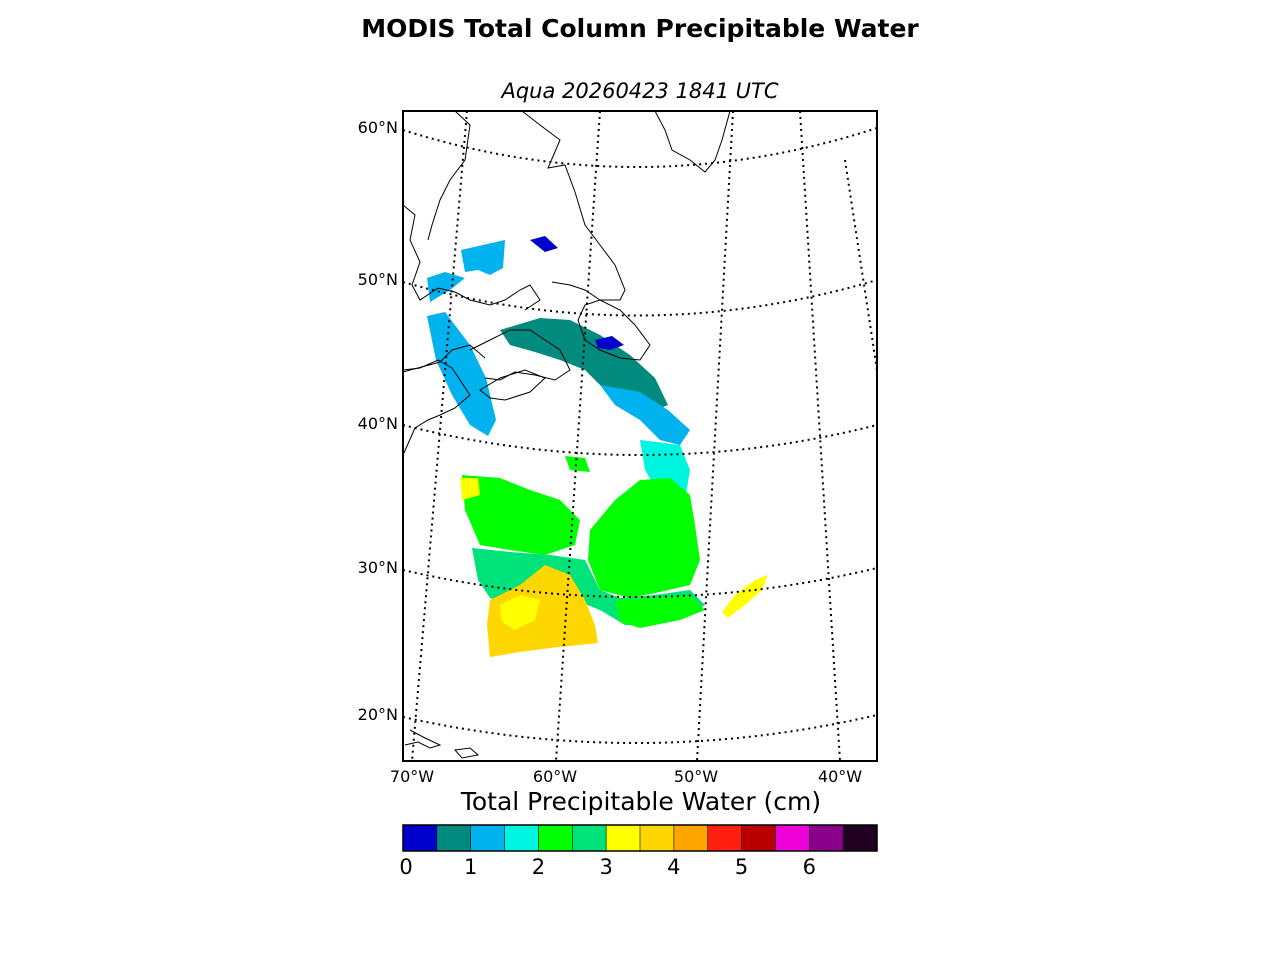  Describe the element at coordinates (512, 385) in the screenshot. I see `coastline-novascotia` at that location.